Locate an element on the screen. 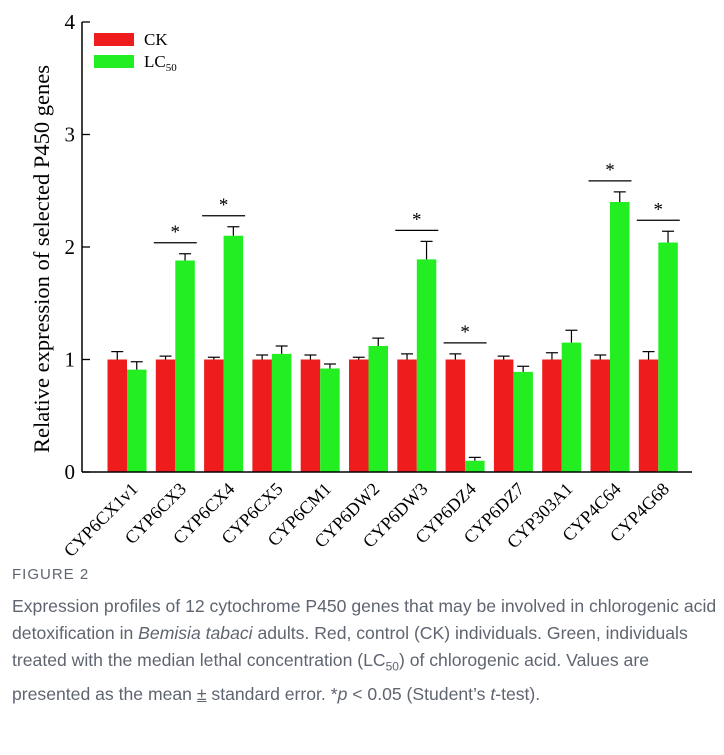 This screenshot has height=755, width=724. significance-star-7: * is located at coordinates (465, 332).